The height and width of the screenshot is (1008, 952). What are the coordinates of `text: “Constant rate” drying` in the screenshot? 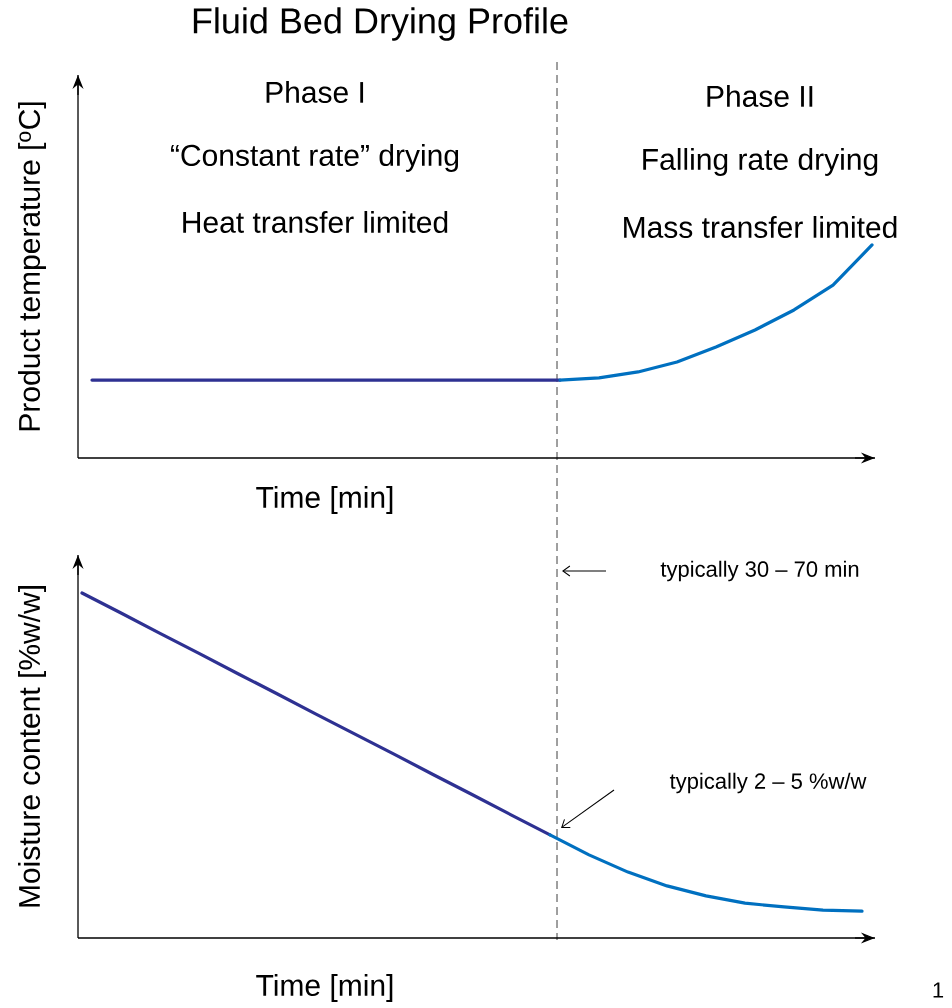 It's located at (315, 158).